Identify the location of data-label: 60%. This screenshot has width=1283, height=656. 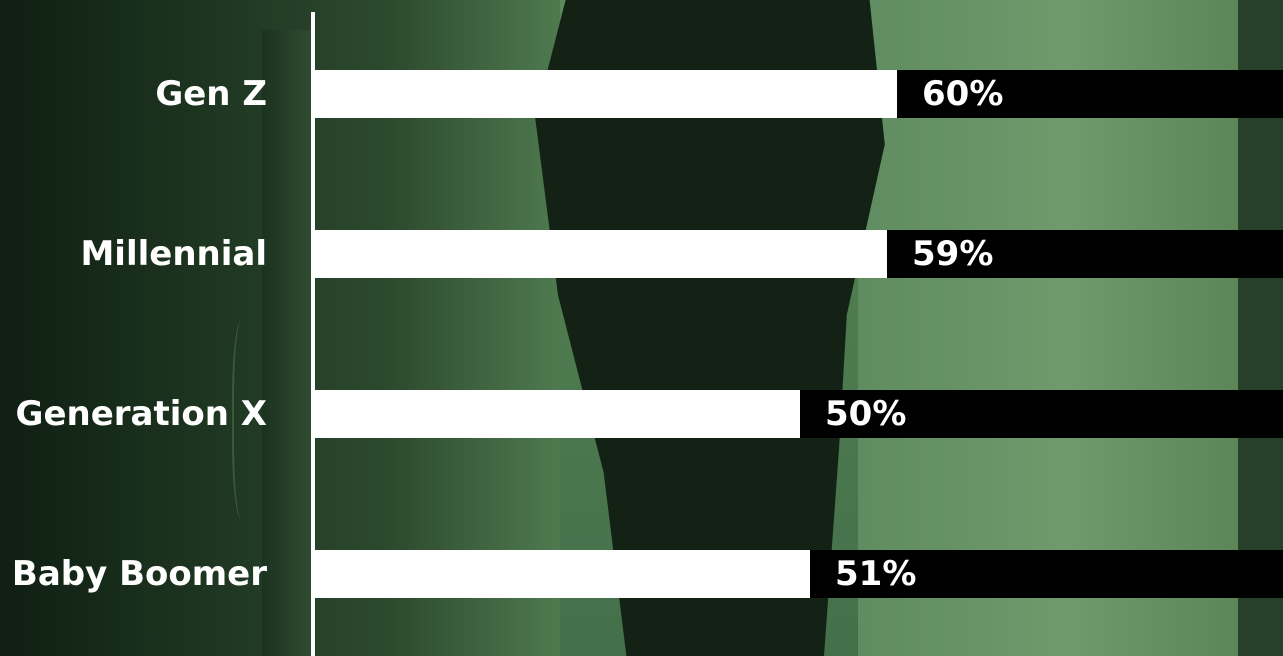
(963, 94).